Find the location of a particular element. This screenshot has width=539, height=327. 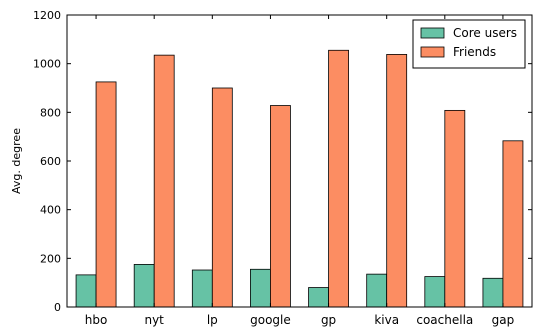

x-tick-label-nyt: nyt is located at coordinates (154, 320).